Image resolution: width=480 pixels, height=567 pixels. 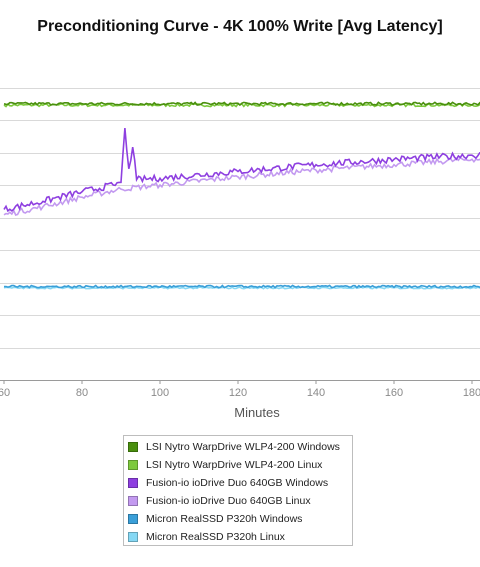 I want to click on x-tick-label: 160, so click(x=394, y=393).